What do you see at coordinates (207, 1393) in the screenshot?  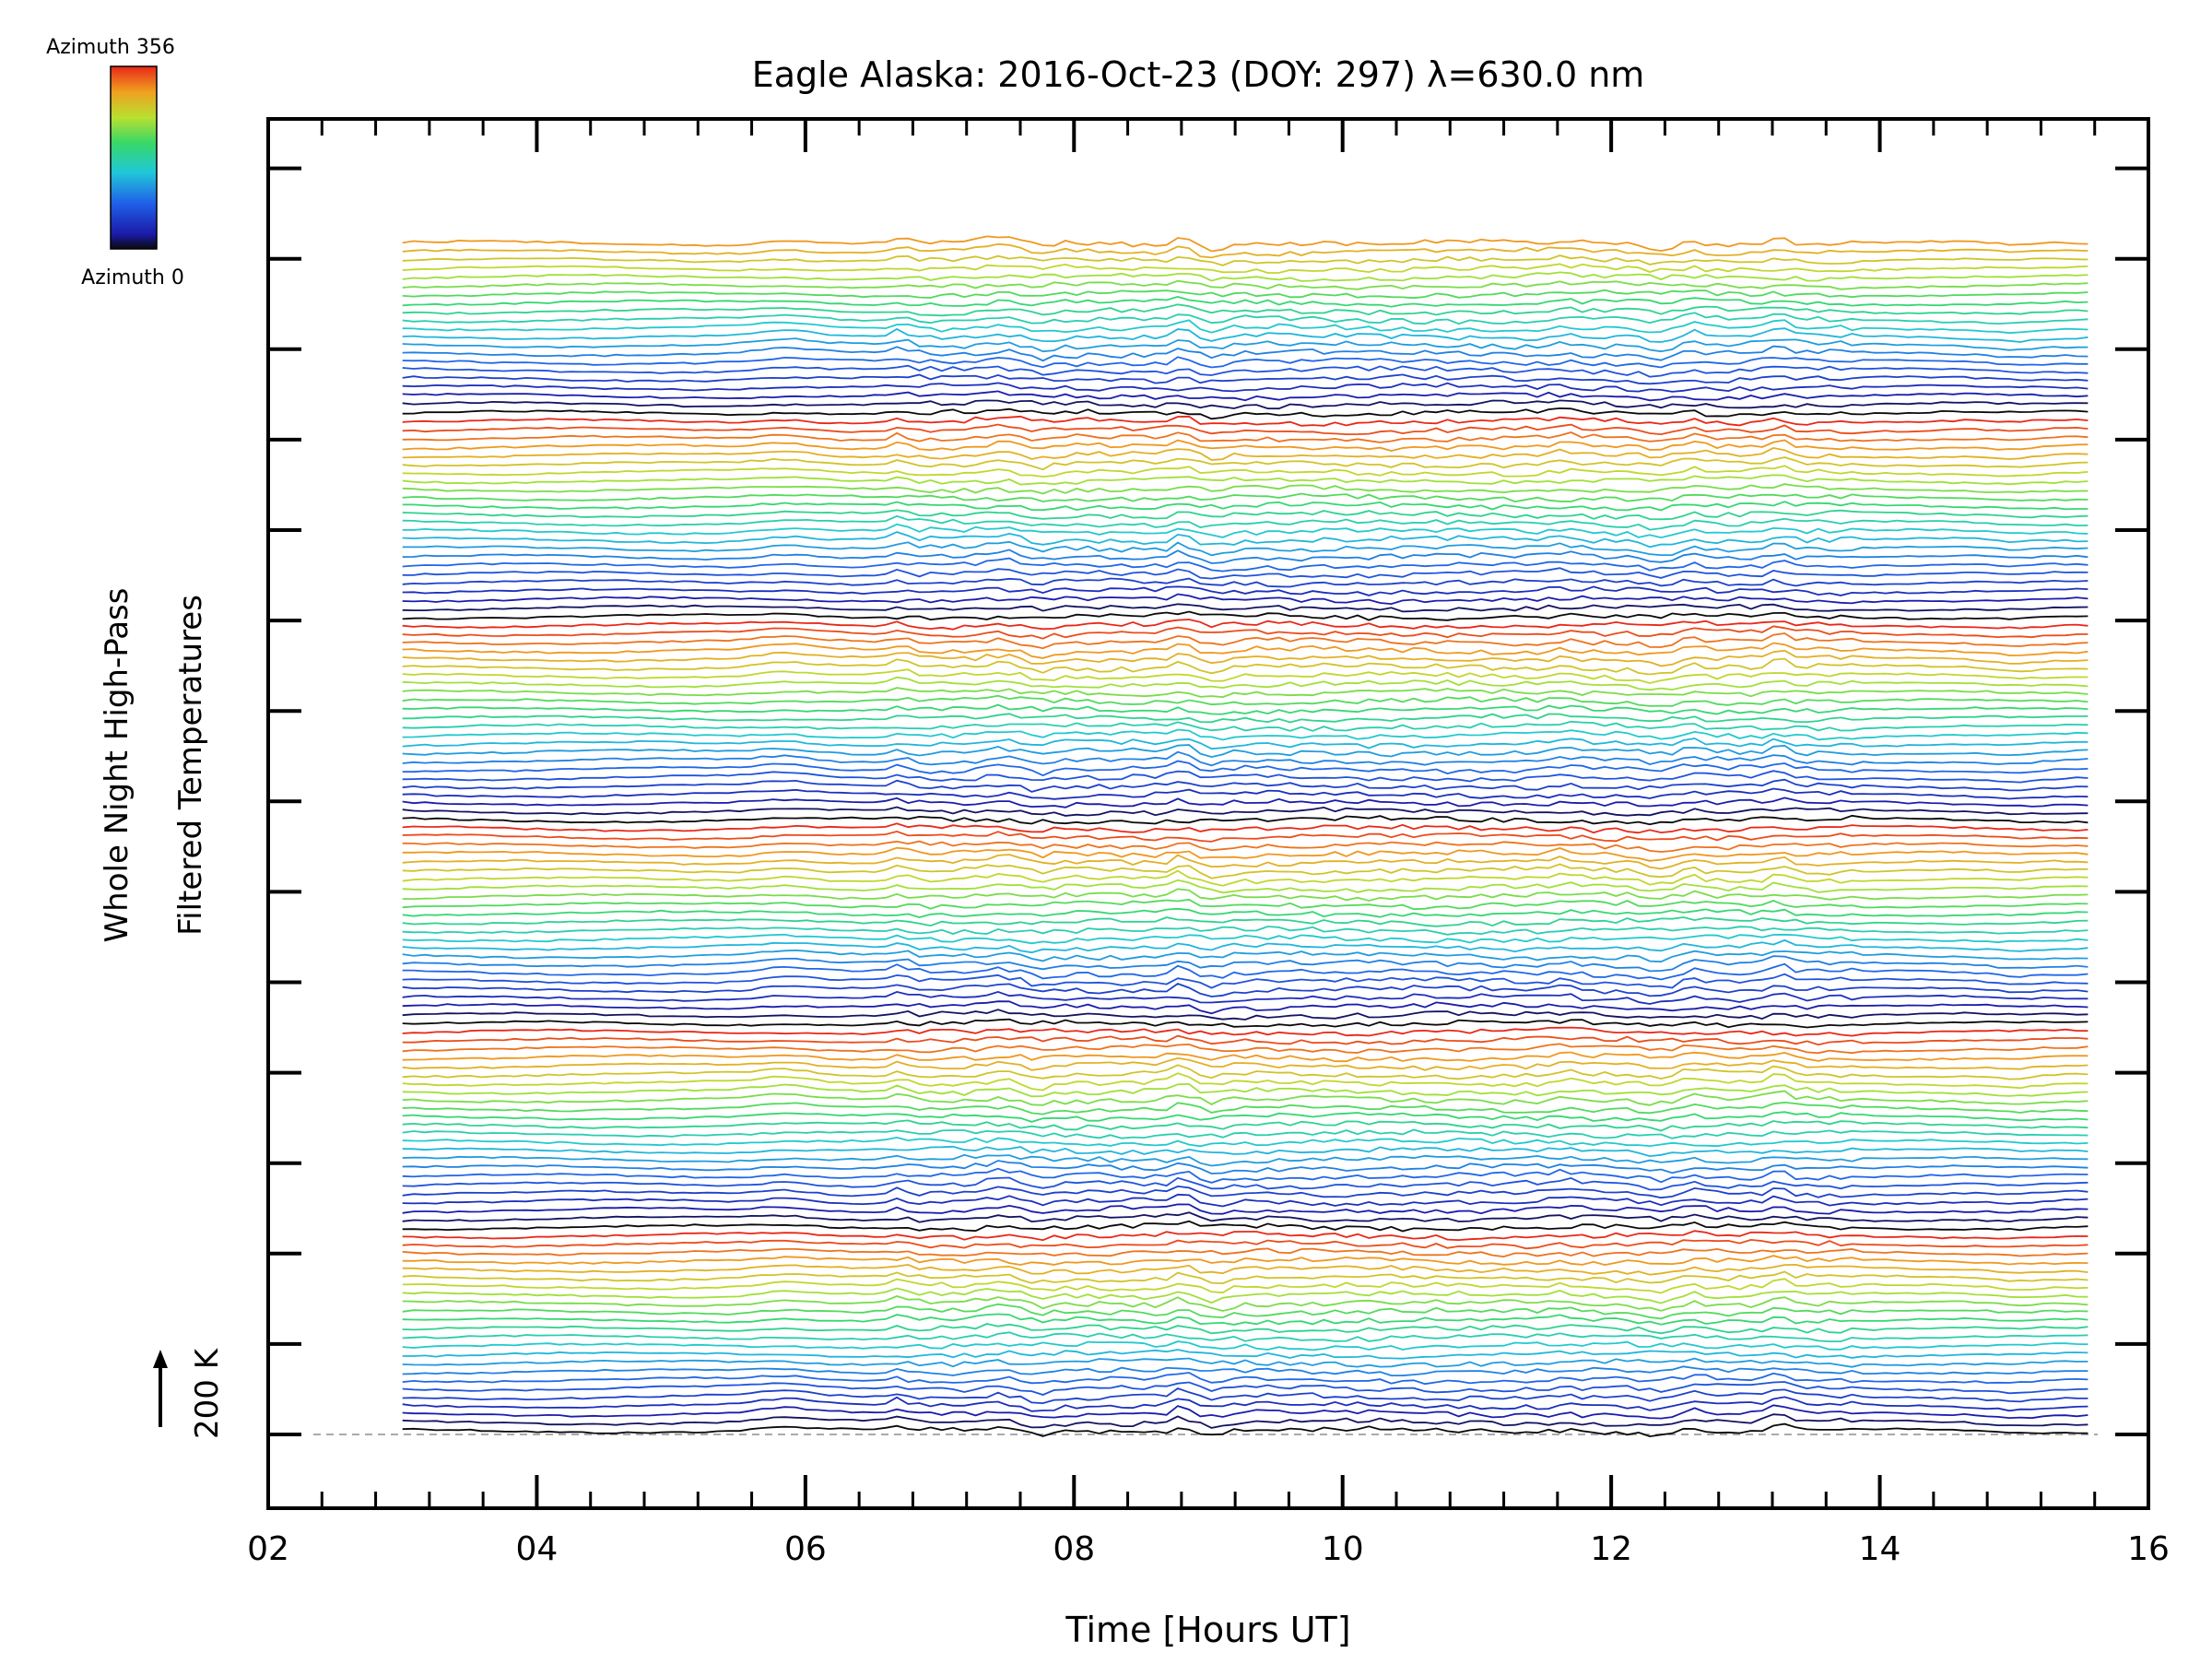 I see `scale-label: 200 K` at bounding box center [207, 1393].